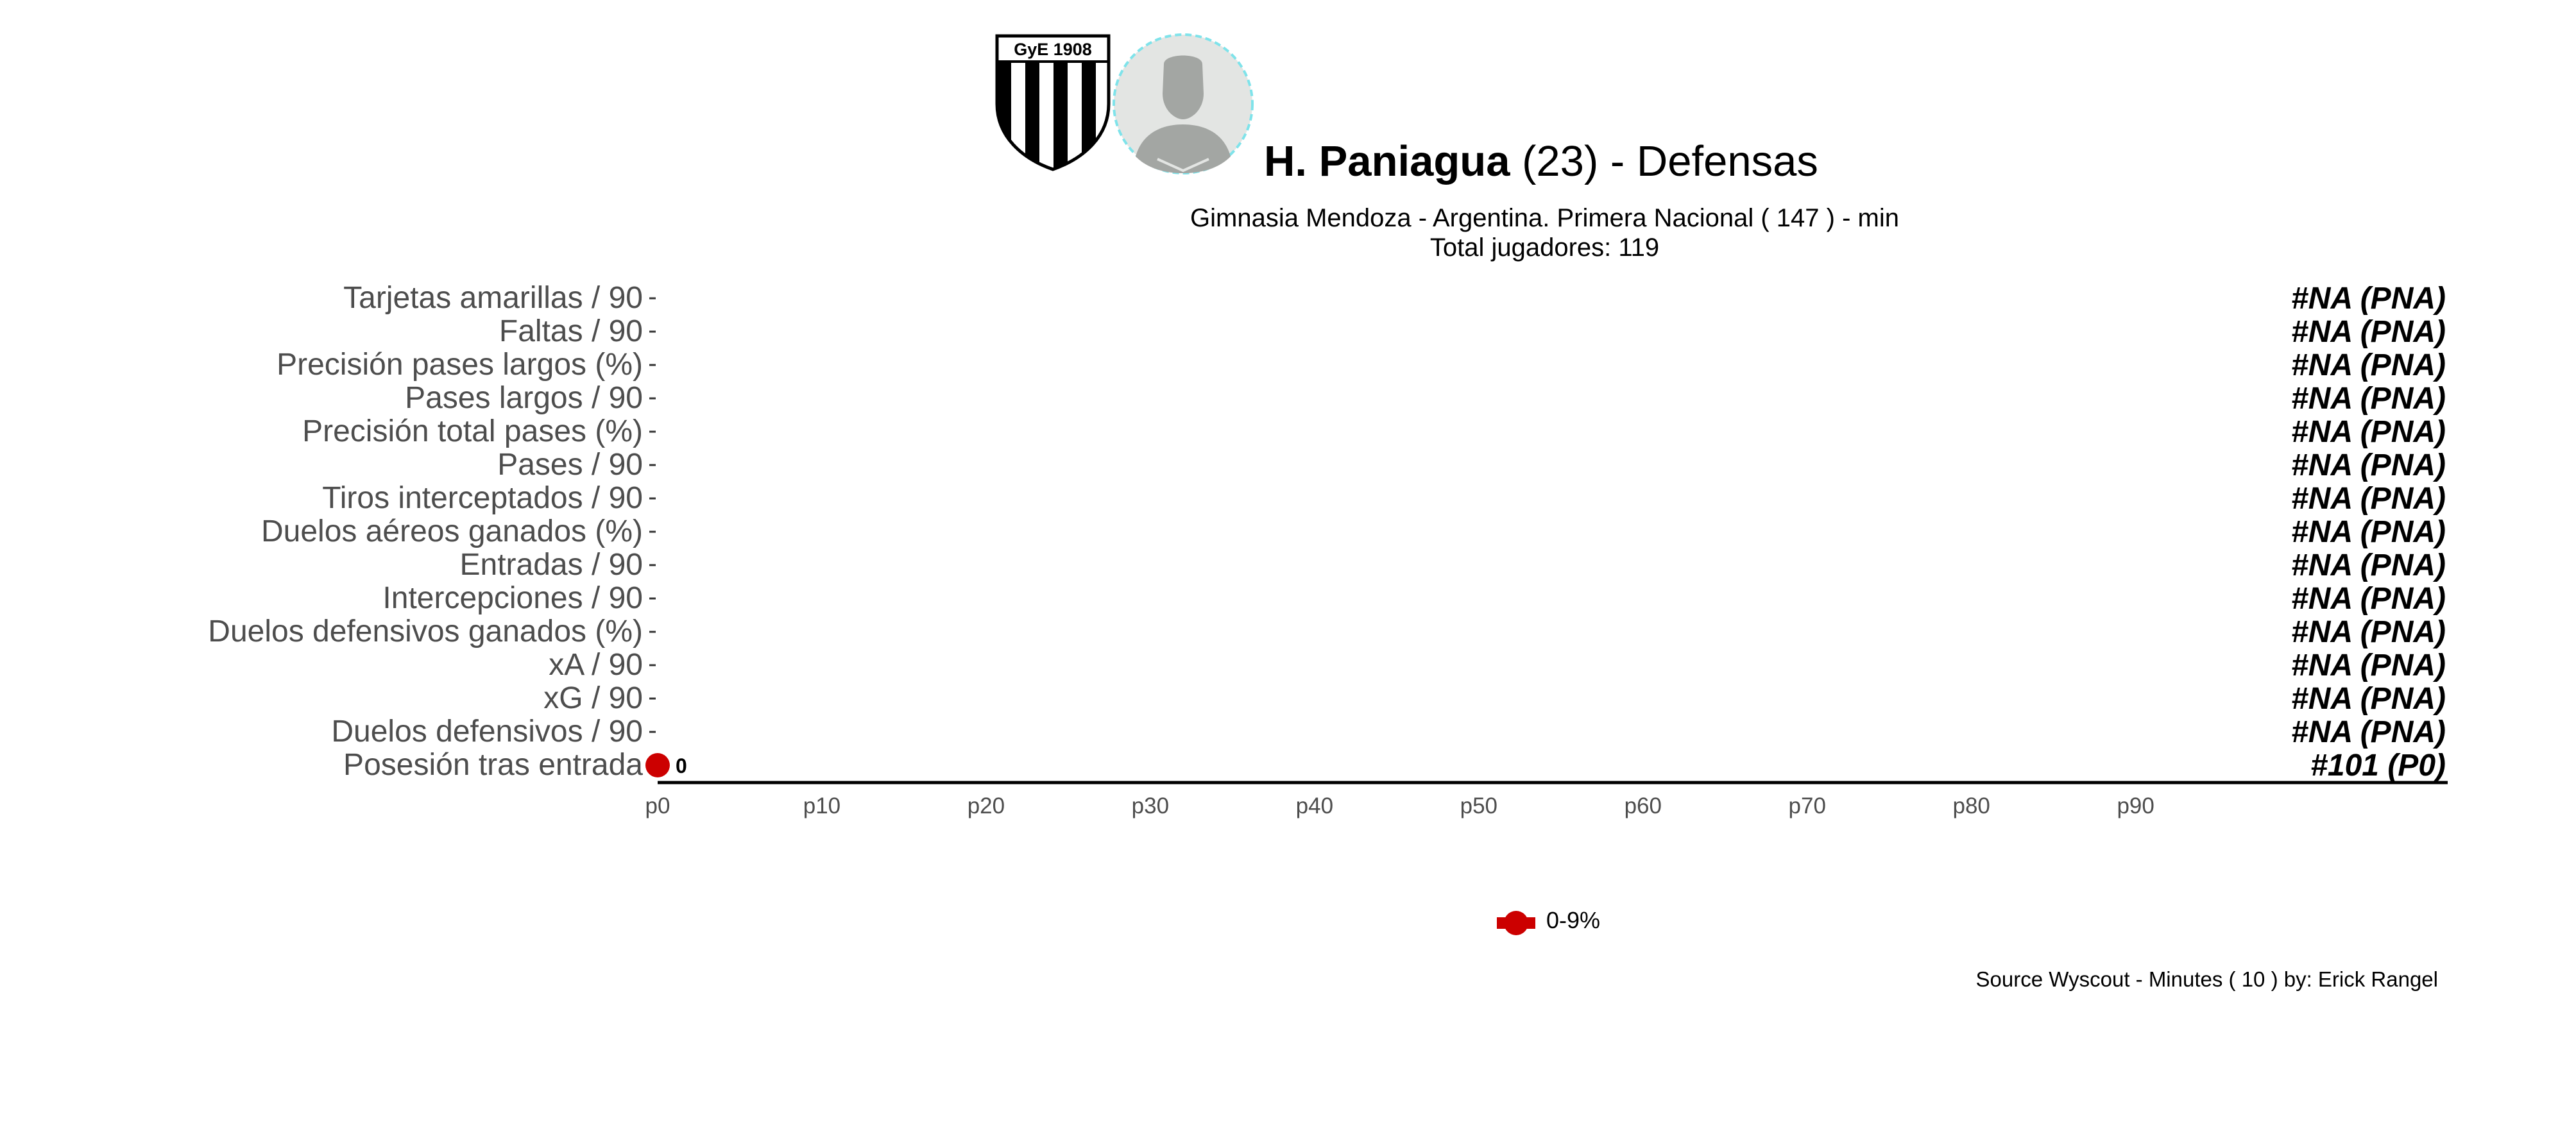 This screenshot has width=2576, height=1136. What do you see at coordinates (524, 398) in the screenshot?
I see `y-tick-label: Pases largos / 90` at bounding box center [524, 398].